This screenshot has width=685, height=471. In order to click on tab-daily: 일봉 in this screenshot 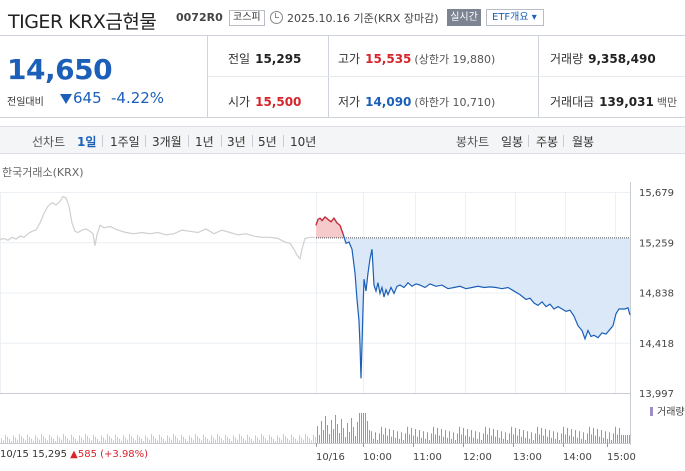, I will do `click(512, 142)`.